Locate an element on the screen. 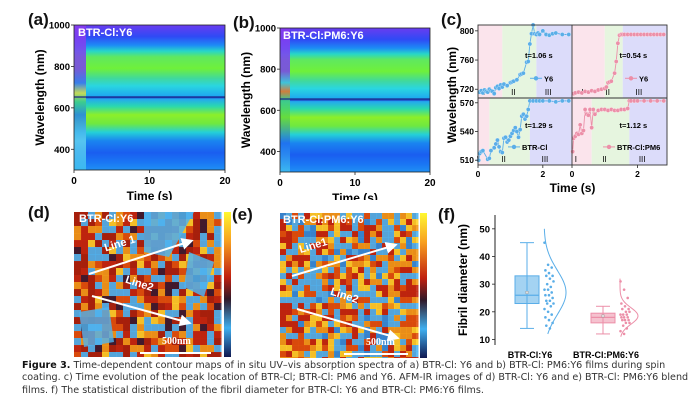  y-tick-label: 720 is located at coordinates (467, 89).